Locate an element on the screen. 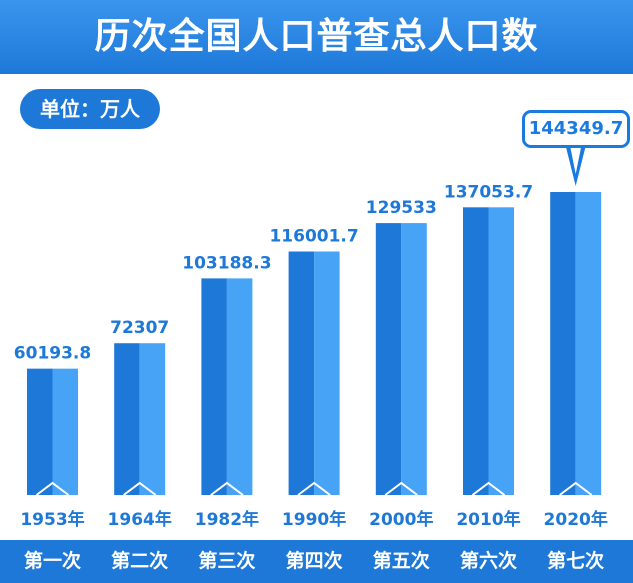 This screenshot has height=583, width=633. census-label: 第七次 is located at coordinates (576, 561).